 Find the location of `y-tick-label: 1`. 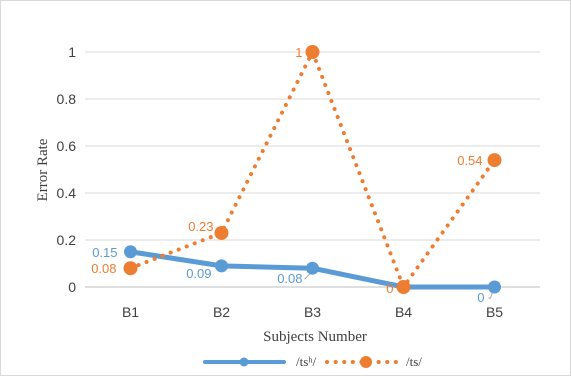

y-tick-label: 1 is located at coordinates (72, 52).